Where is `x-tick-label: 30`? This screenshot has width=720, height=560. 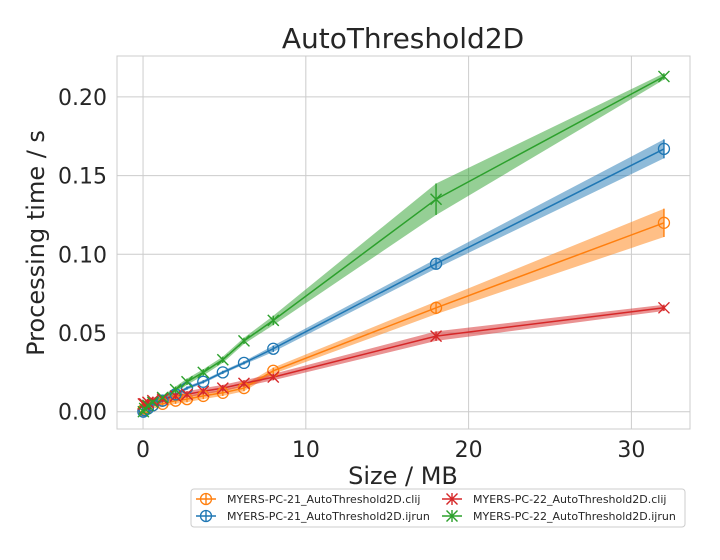 x-tick-label: 30 is located at coordinates (631, 450).